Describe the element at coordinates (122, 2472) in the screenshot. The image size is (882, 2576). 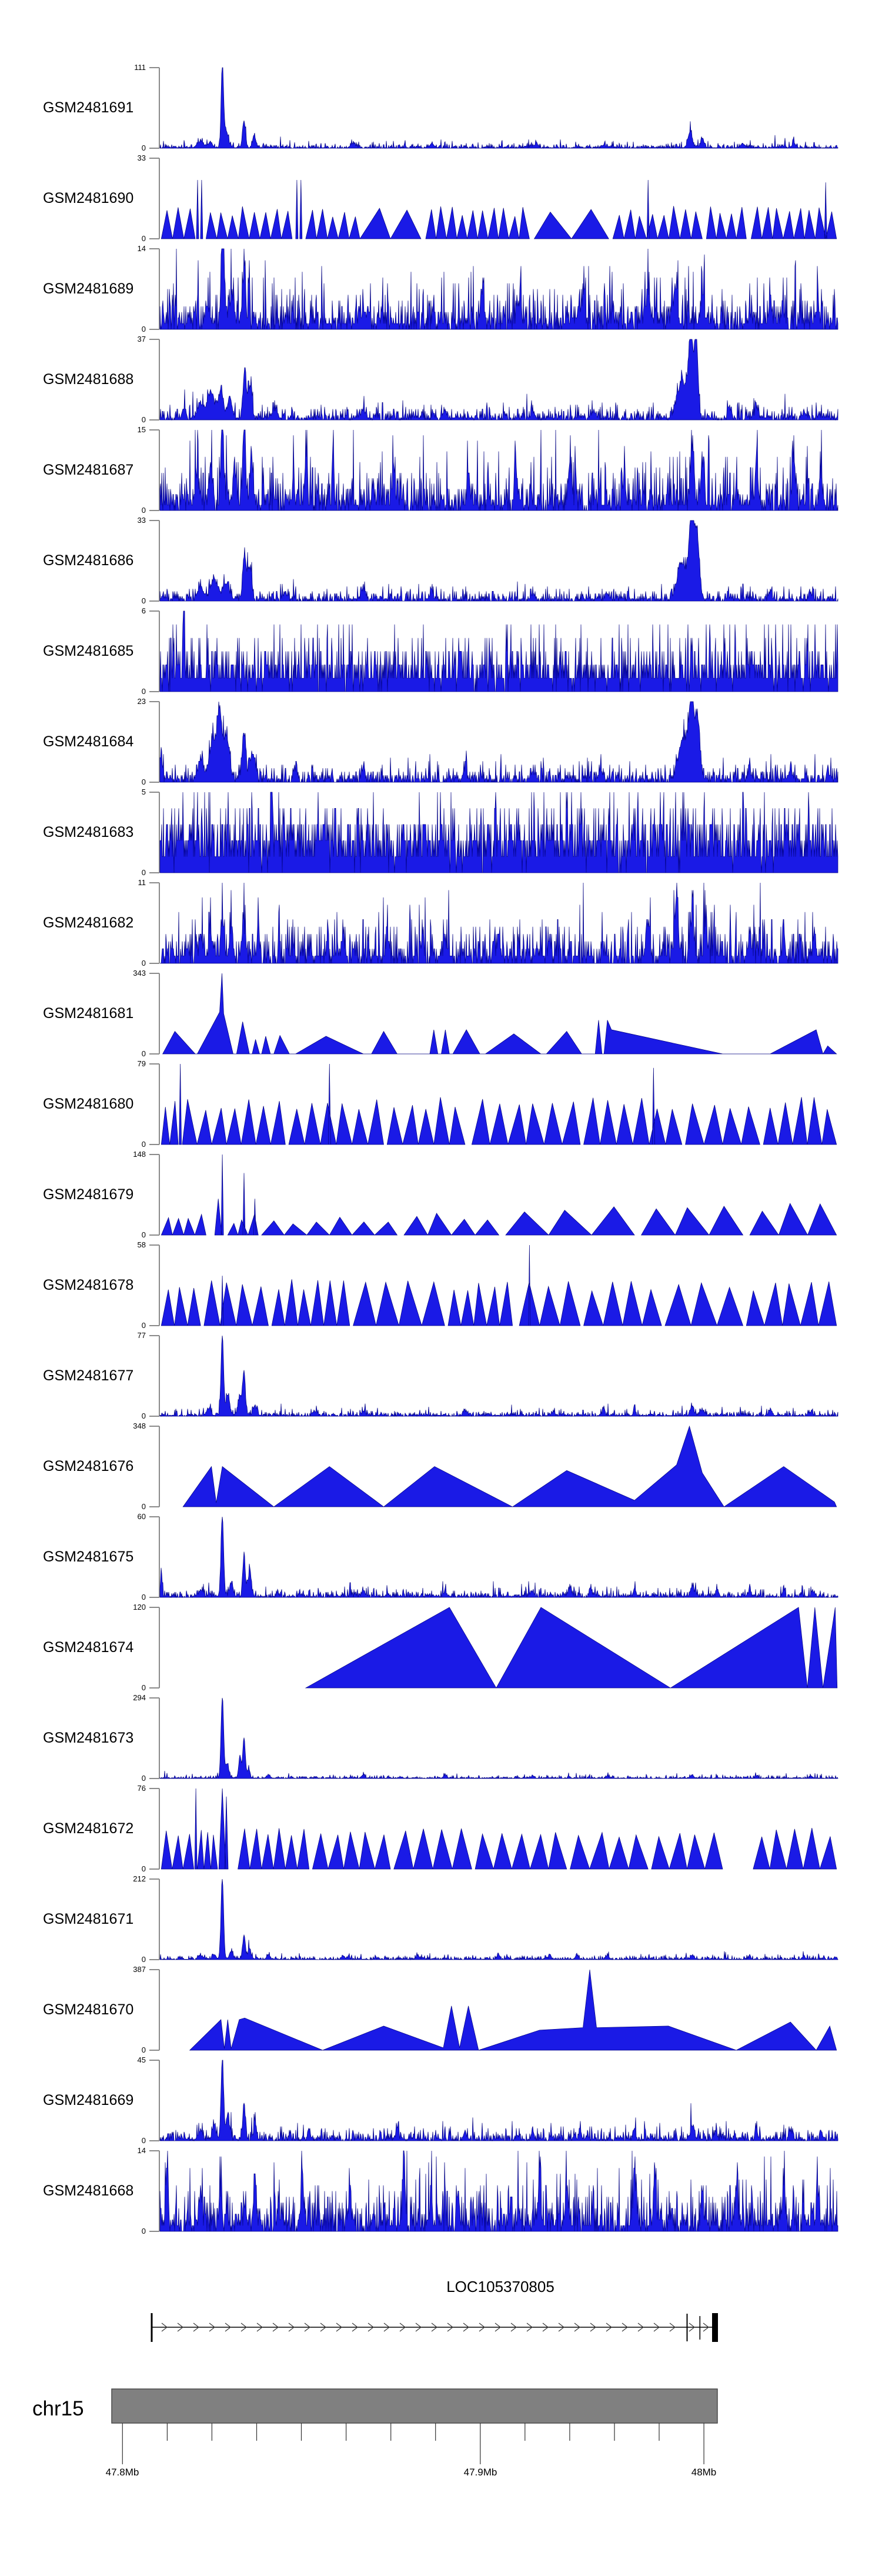
I see `axis-tick-label-47.8Mb: 47.8Mb` at that location.